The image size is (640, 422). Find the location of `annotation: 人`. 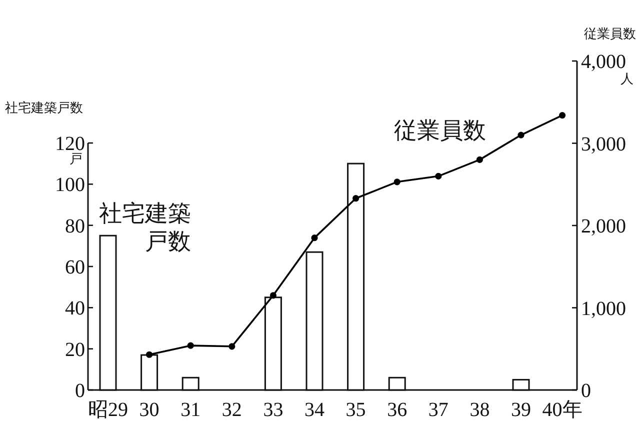

annotation: 人 is located at coordinates (627, 78).